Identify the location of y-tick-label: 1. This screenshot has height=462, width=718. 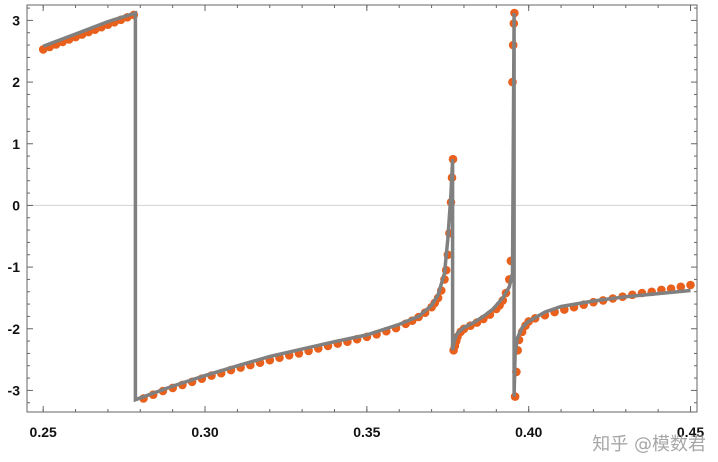
(16, 144).